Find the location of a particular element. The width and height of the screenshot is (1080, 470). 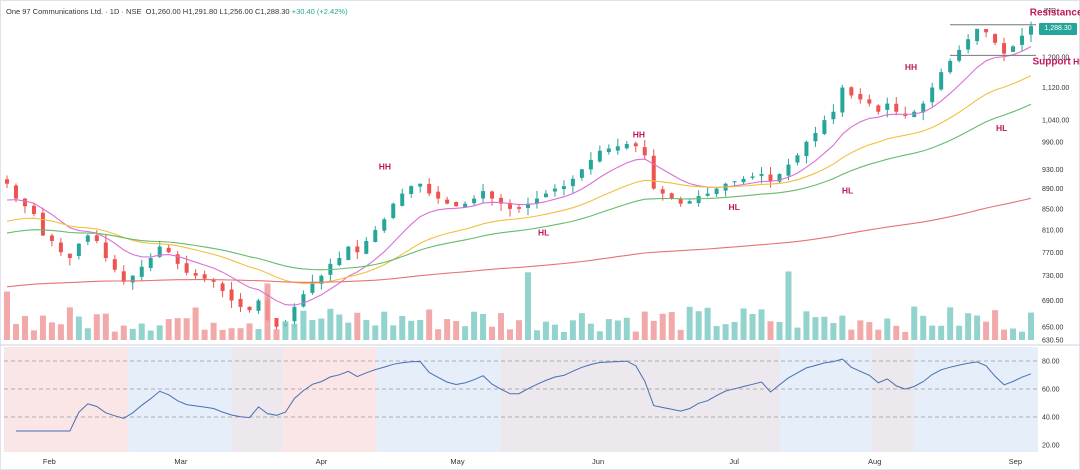

annotation-hh-label: HH is located at coordinates (385, 166).